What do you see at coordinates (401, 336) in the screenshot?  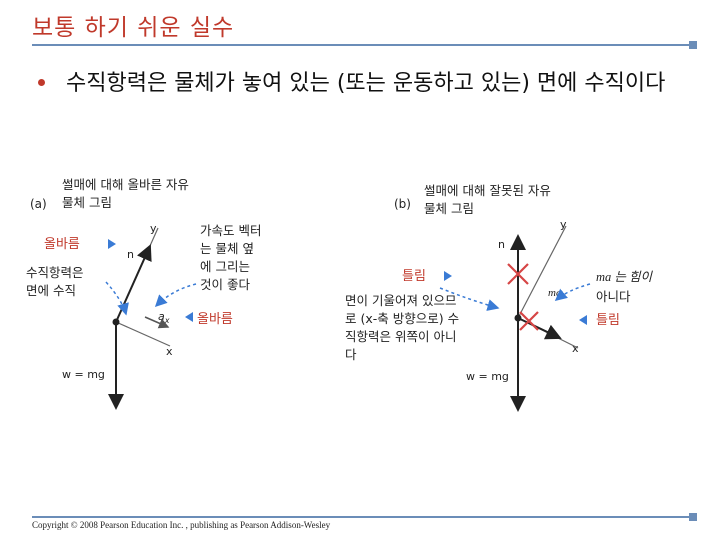 I see `figure-b-tilt-note-line3: 직항력은 위쪽이 아니` at bounding box center [401, 336].